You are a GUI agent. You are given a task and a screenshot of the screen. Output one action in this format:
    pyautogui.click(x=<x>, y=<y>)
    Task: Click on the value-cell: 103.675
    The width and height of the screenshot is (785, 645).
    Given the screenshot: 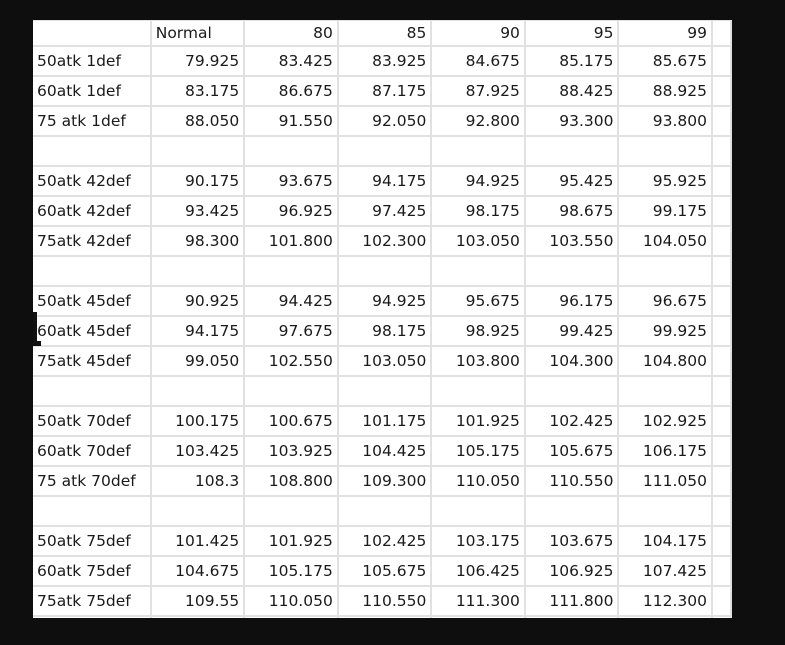 What is the action you would take?
    pyautogui.click(x=571, y=541)
    